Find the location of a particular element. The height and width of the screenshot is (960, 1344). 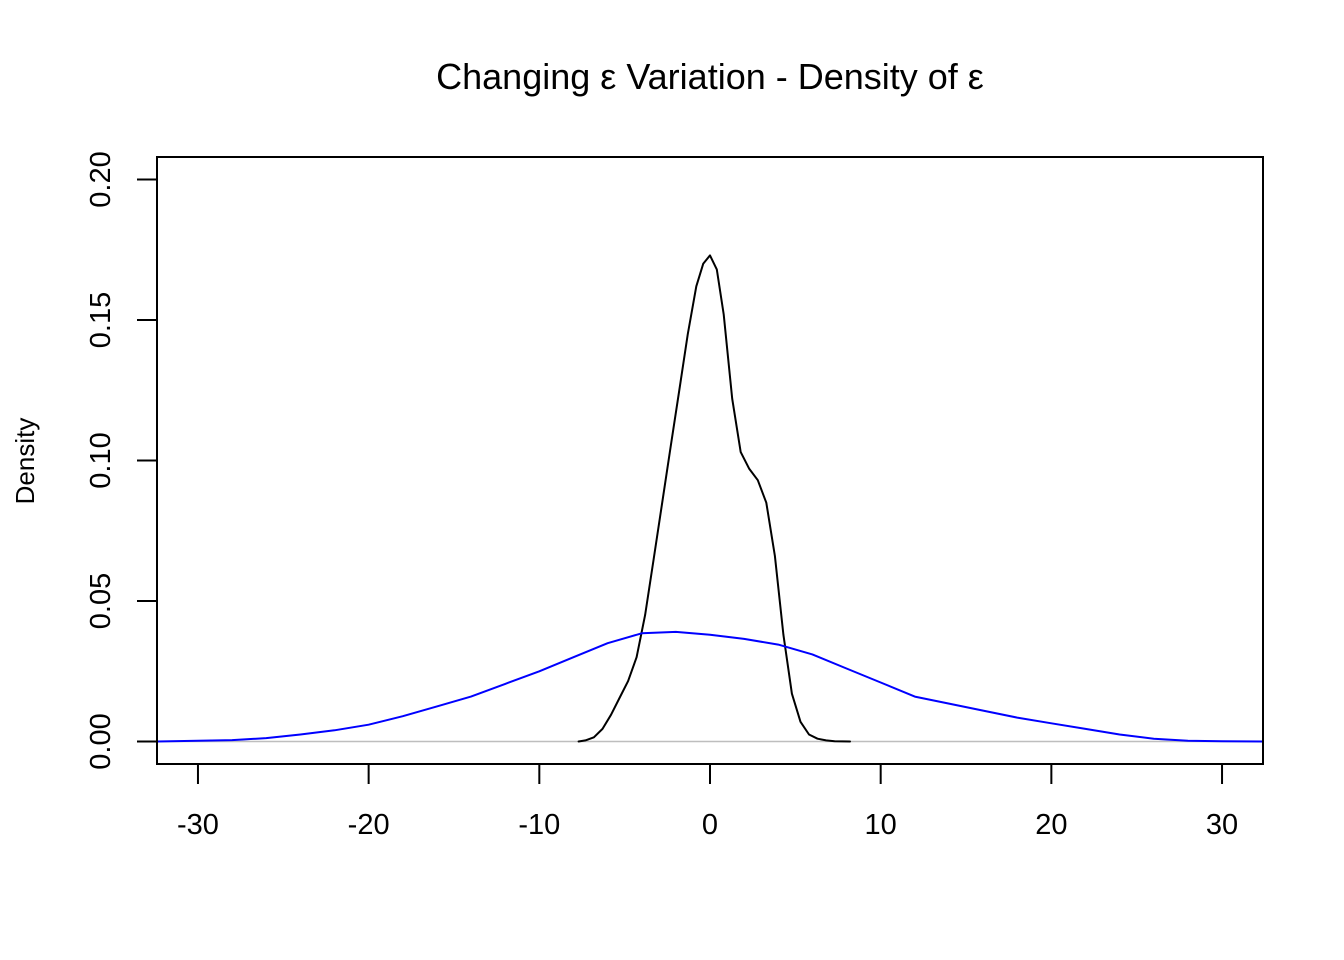

x-tick-label: -10 is located at coordinates (539, 825).